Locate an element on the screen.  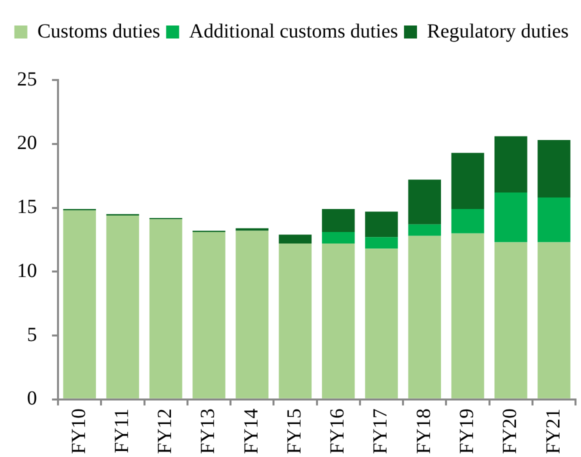
legend-label: Additional customs duties is located at coordinates (293, 31).